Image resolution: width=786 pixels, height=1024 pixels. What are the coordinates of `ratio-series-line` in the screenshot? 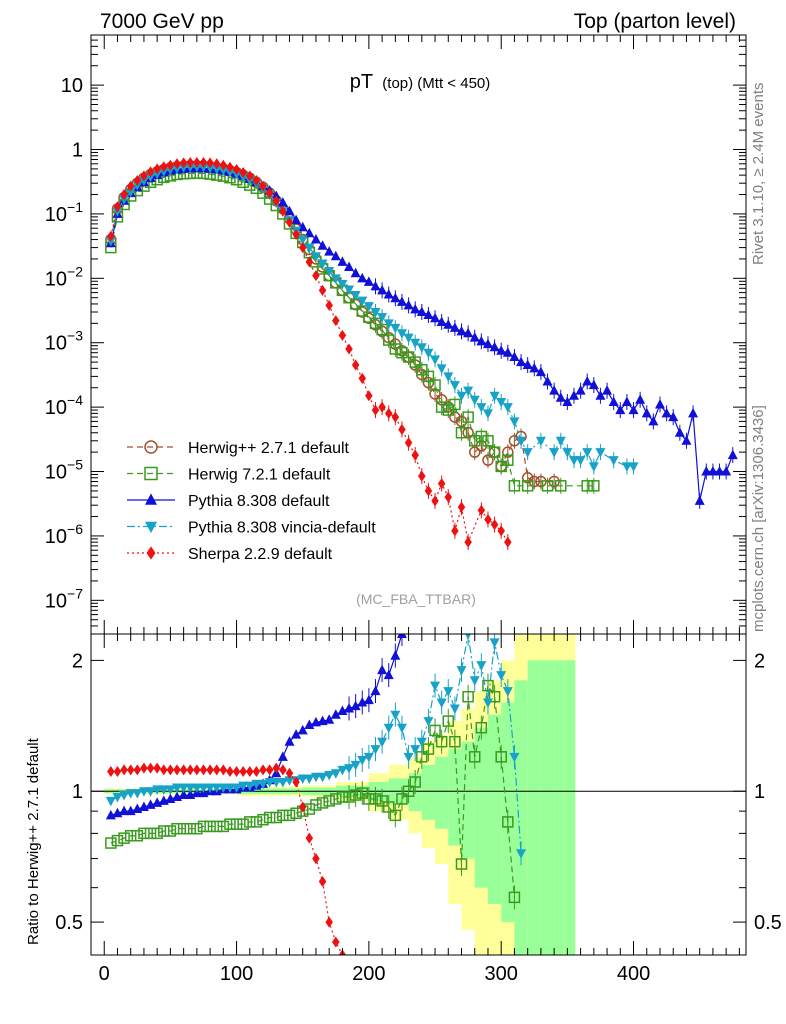 It's located at (226, 861).